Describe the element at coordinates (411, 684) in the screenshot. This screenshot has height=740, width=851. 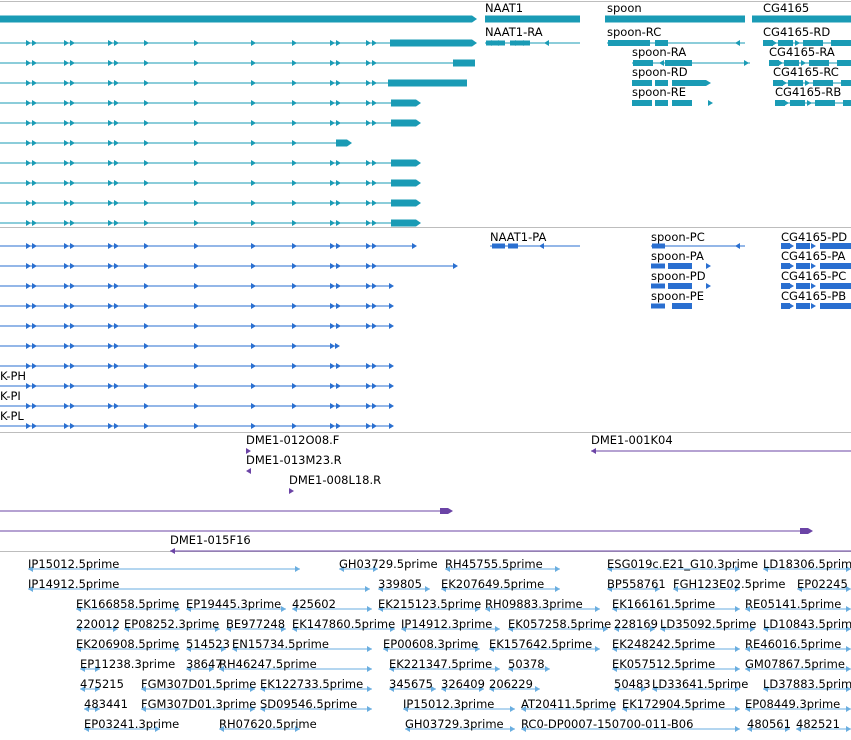
I see `est-label: 345675` at that location.